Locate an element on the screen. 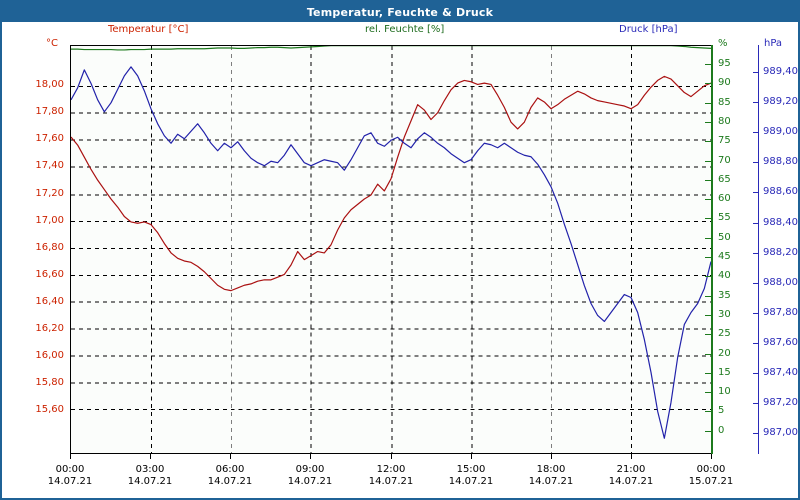 The width and height of the screenshot is (800, 500). humidity-tick-label: 55 is located at coordinates (724, 218).